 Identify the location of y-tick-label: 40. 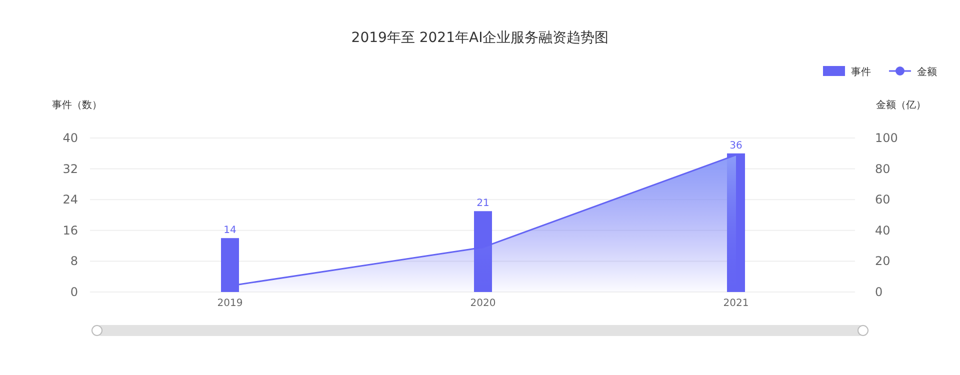
(70, 138).